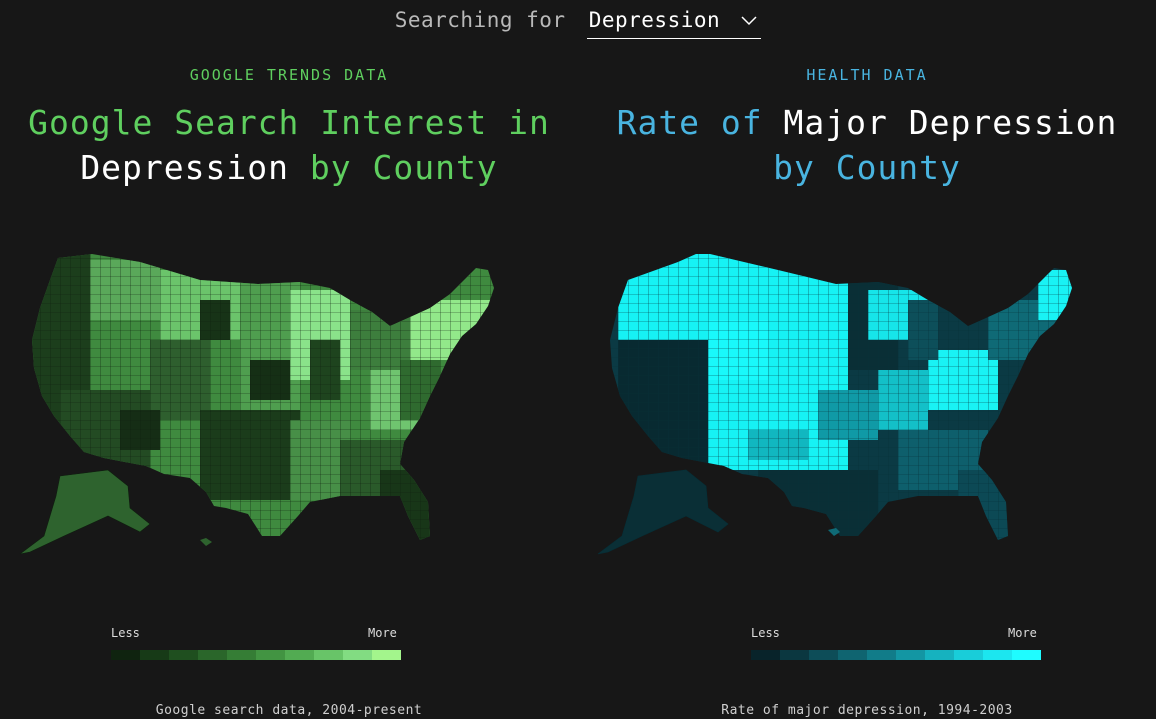  Describe the element at coordinates (480, 20) in the screenshot. I see `search-prefix: Searching for` at that location.